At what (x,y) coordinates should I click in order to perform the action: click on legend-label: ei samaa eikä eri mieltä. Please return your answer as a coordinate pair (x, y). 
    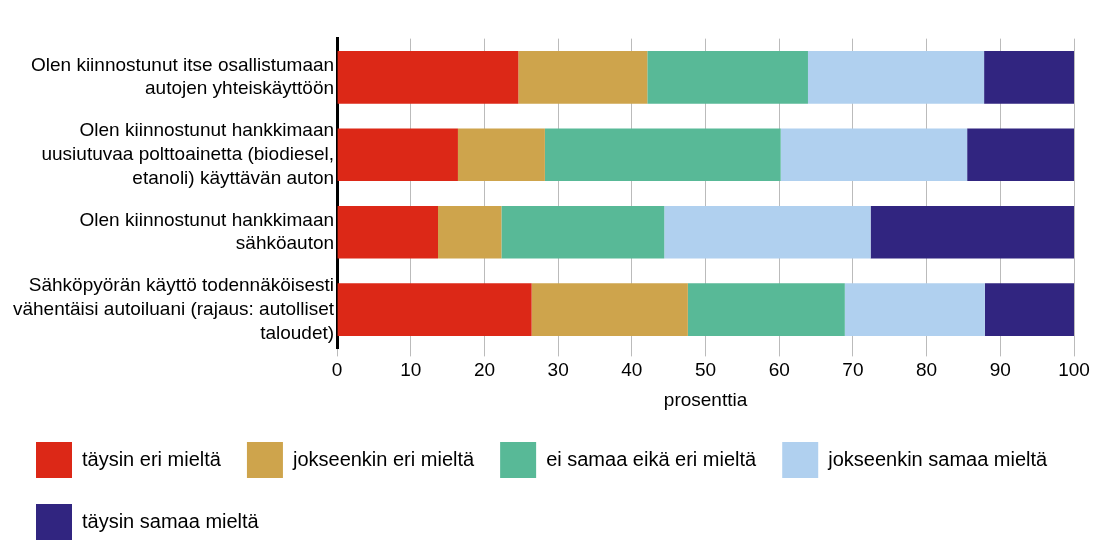
    Looking at the image, I should click on (652, 458).